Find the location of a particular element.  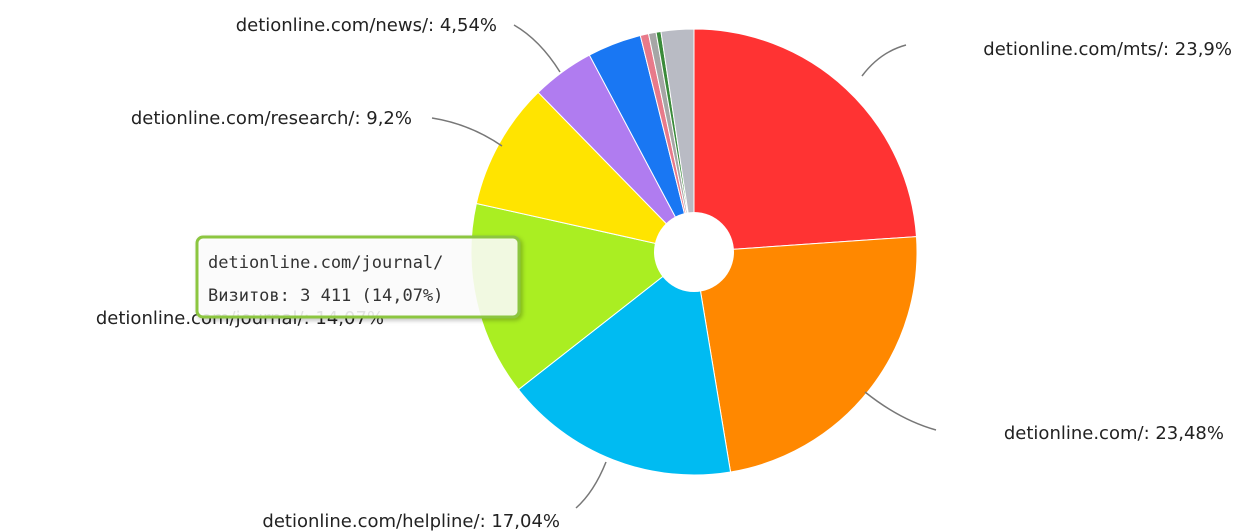

slice-label-0: detionline.com/mts/: 23,9% is located at coordinates (1107, 49).